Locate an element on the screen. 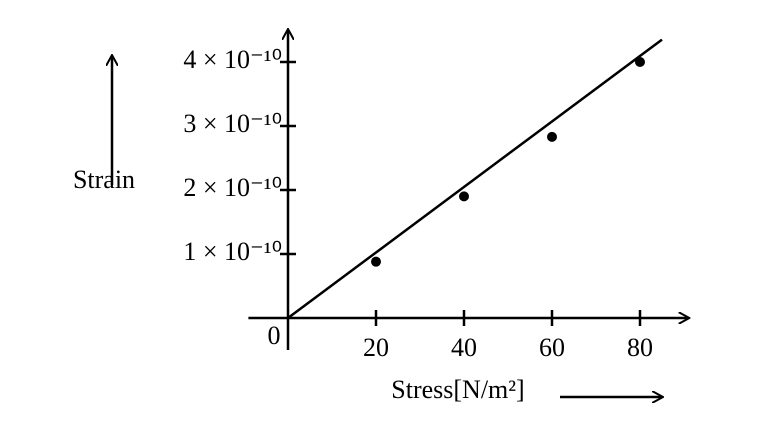 Image resolution: width=759 pixels, height=426 pixels. x-tick-label: 40 is located at coordinates (464, 347).